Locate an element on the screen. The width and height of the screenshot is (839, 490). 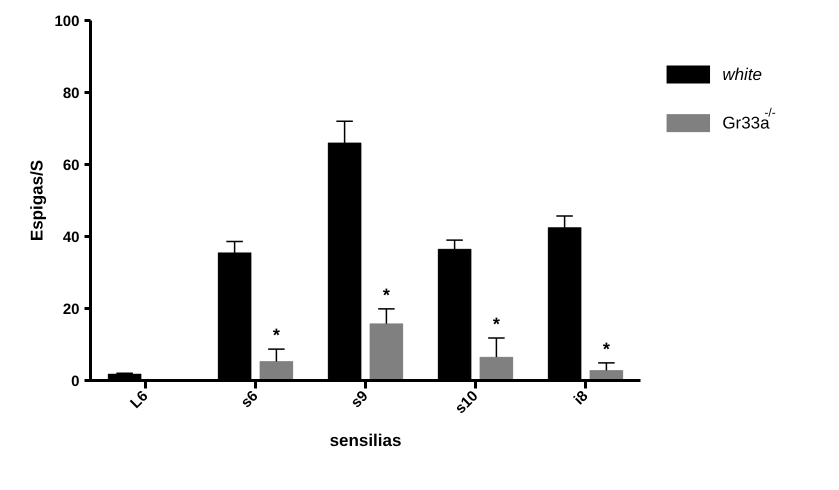
y-tick-label: 0 is located at coordinates (75, 381).